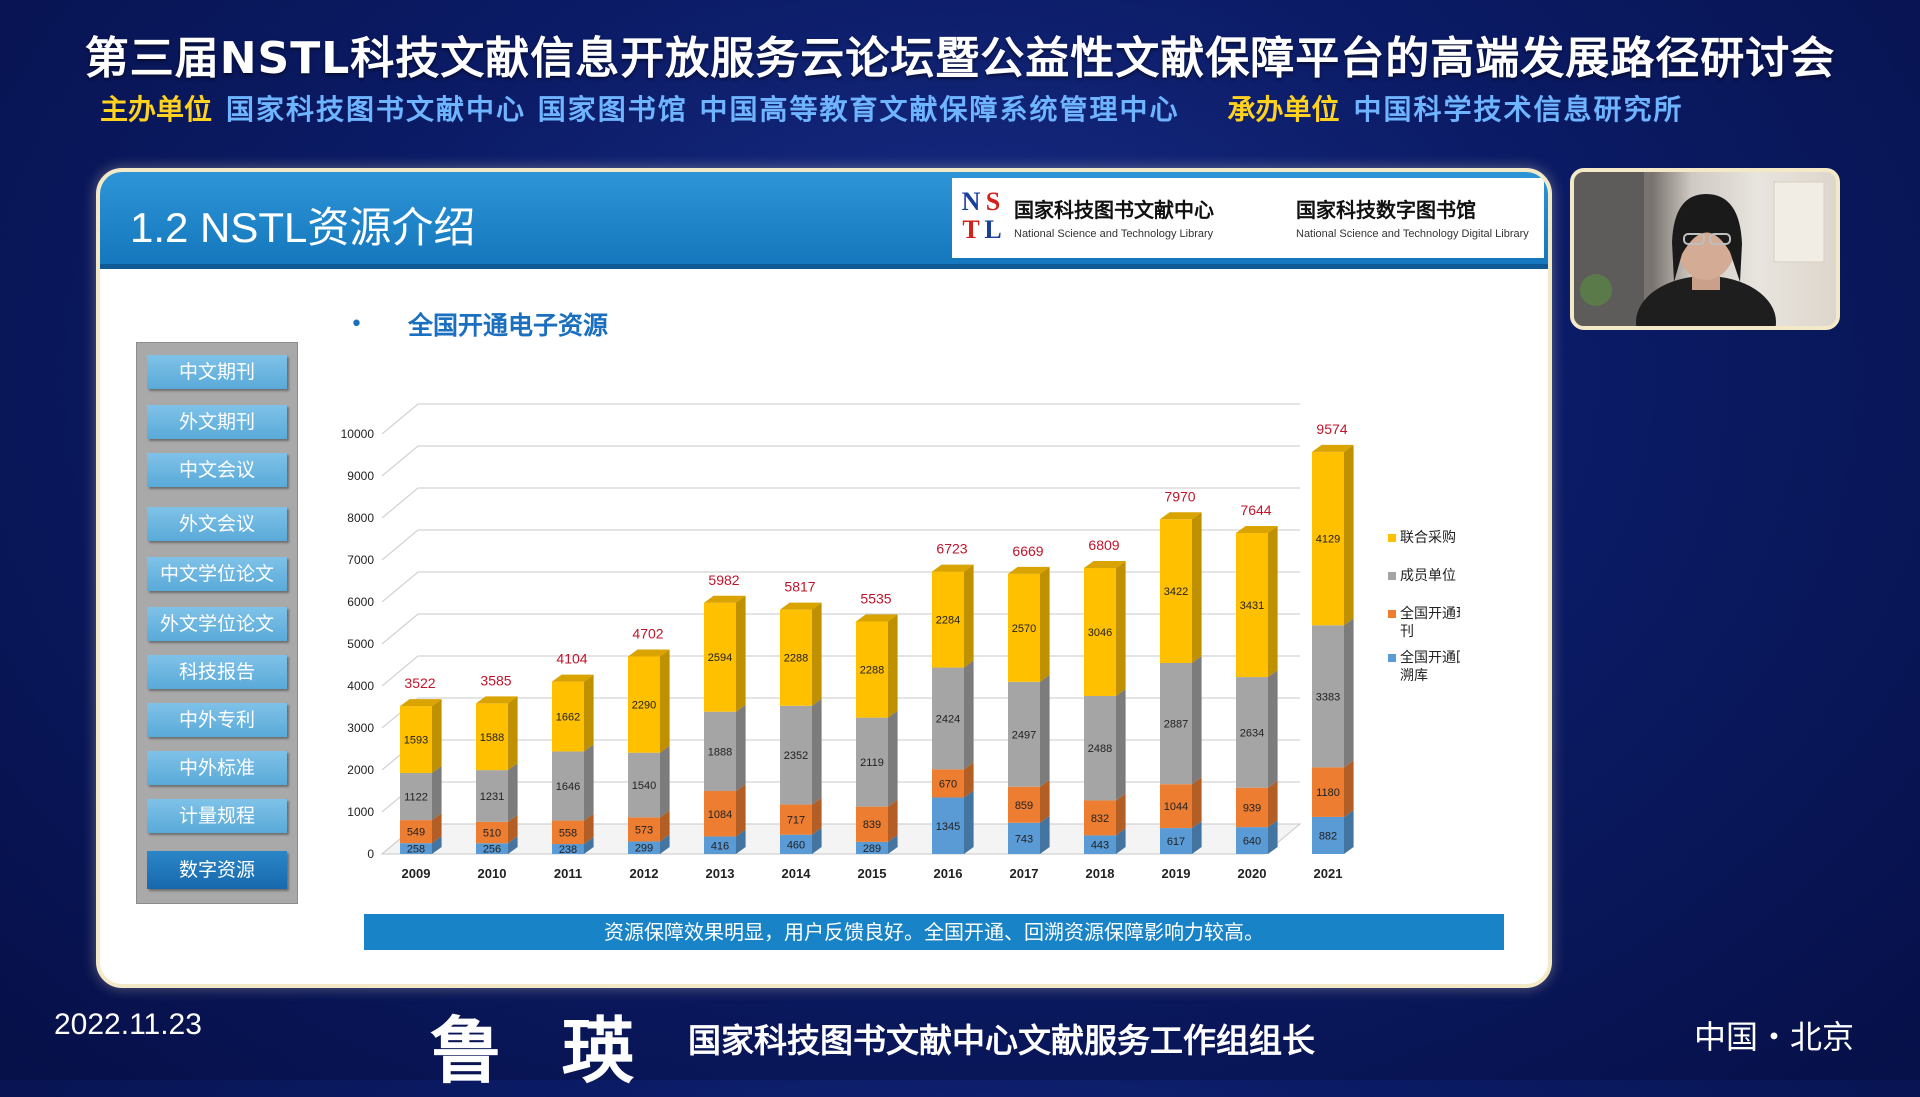 This screenshot has height=1097, width=1920. Describe the element at coordinates (720, 815) in the screenshot. I see `data-label: 1084` at that location.